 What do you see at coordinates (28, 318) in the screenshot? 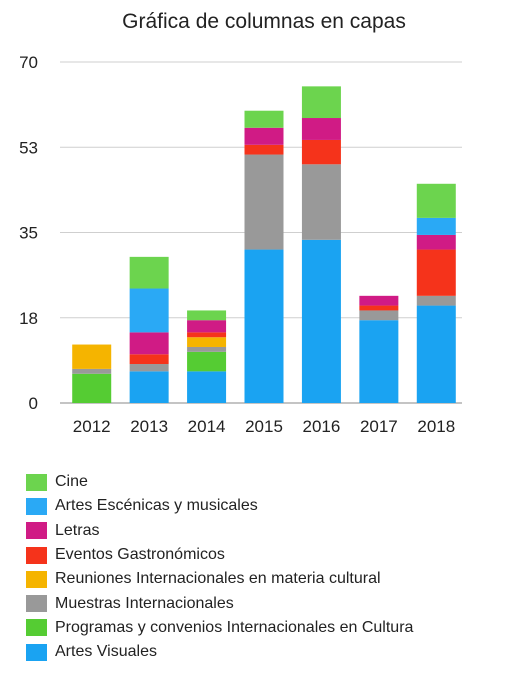
I see `y-tick-label: 18` at bounding box center [28, 318].